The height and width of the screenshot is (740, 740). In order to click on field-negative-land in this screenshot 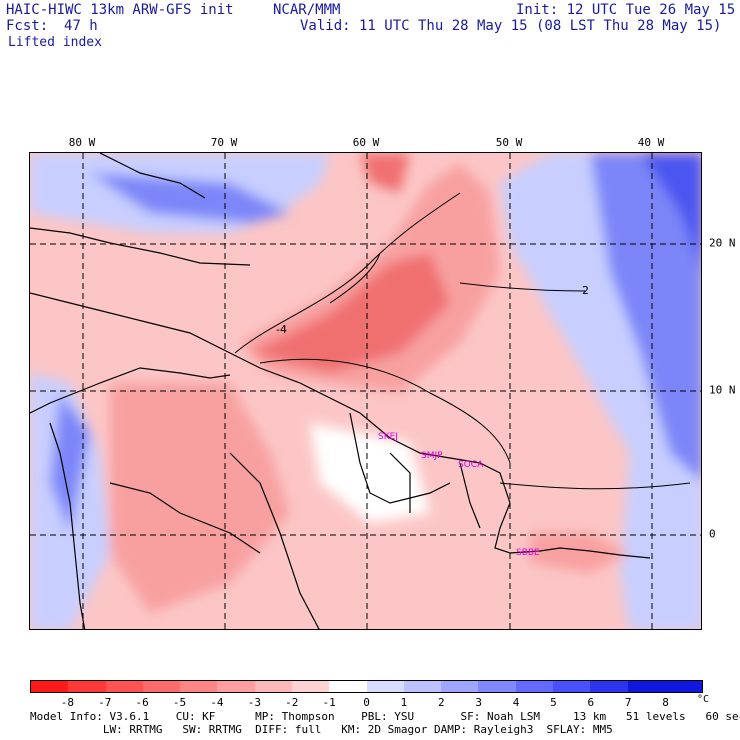, I will do `click(200, 498)`.